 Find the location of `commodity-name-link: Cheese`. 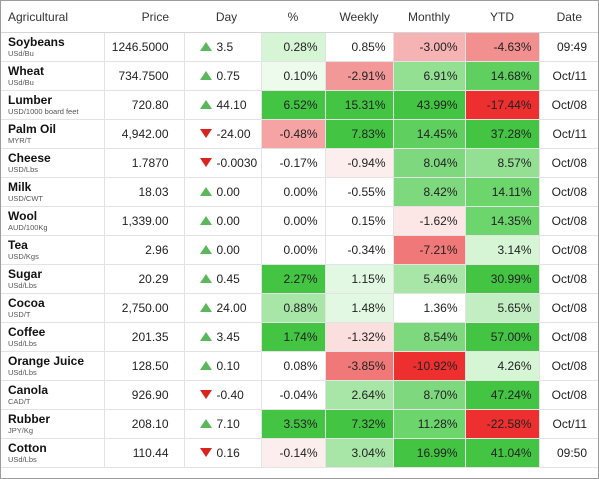

commodity-name-link: Cheese is located at coordinates (29, 158).